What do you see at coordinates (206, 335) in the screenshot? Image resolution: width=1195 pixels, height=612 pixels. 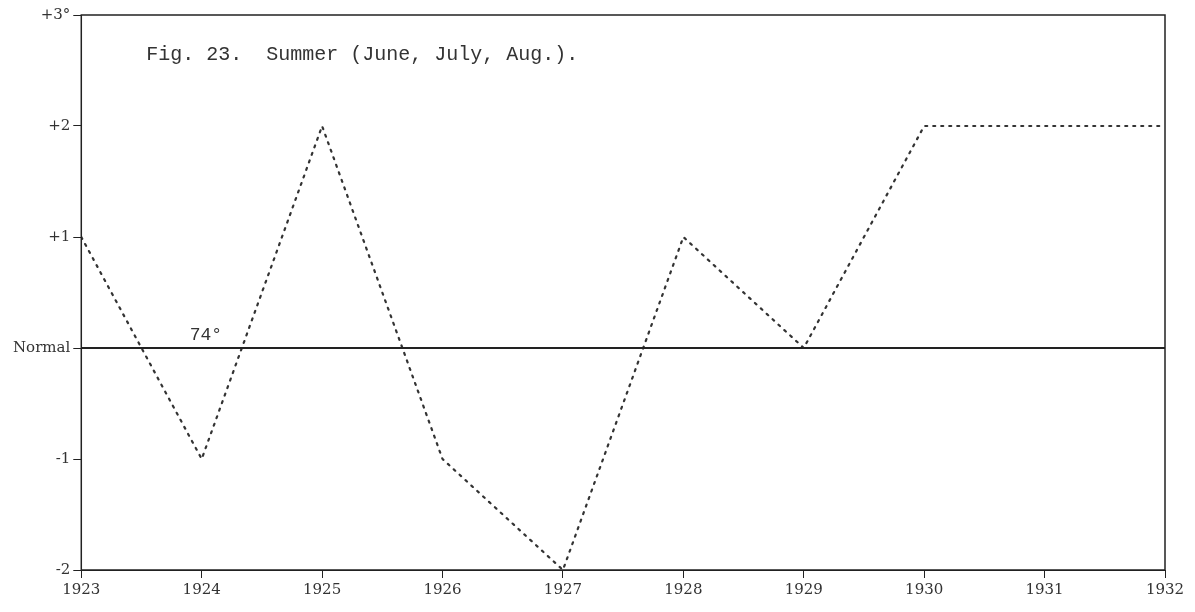 I see `annotation: 74°` at bounding box center [206, 335].